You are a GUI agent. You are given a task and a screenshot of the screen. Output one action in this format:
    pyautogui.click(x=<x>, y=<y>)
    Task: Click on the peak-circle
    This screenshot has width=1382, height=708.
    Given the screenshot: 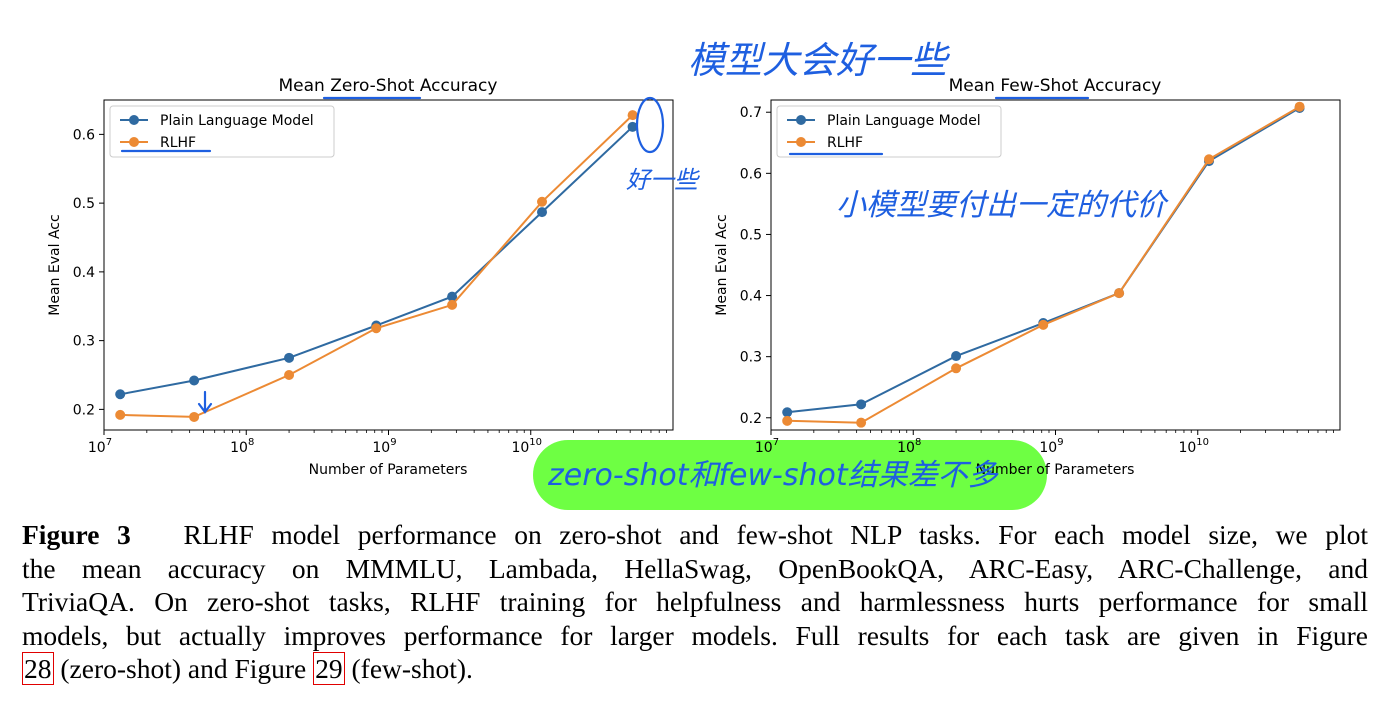 What is the action you would take?
    pyautogui.click(x=650, y=125)
    